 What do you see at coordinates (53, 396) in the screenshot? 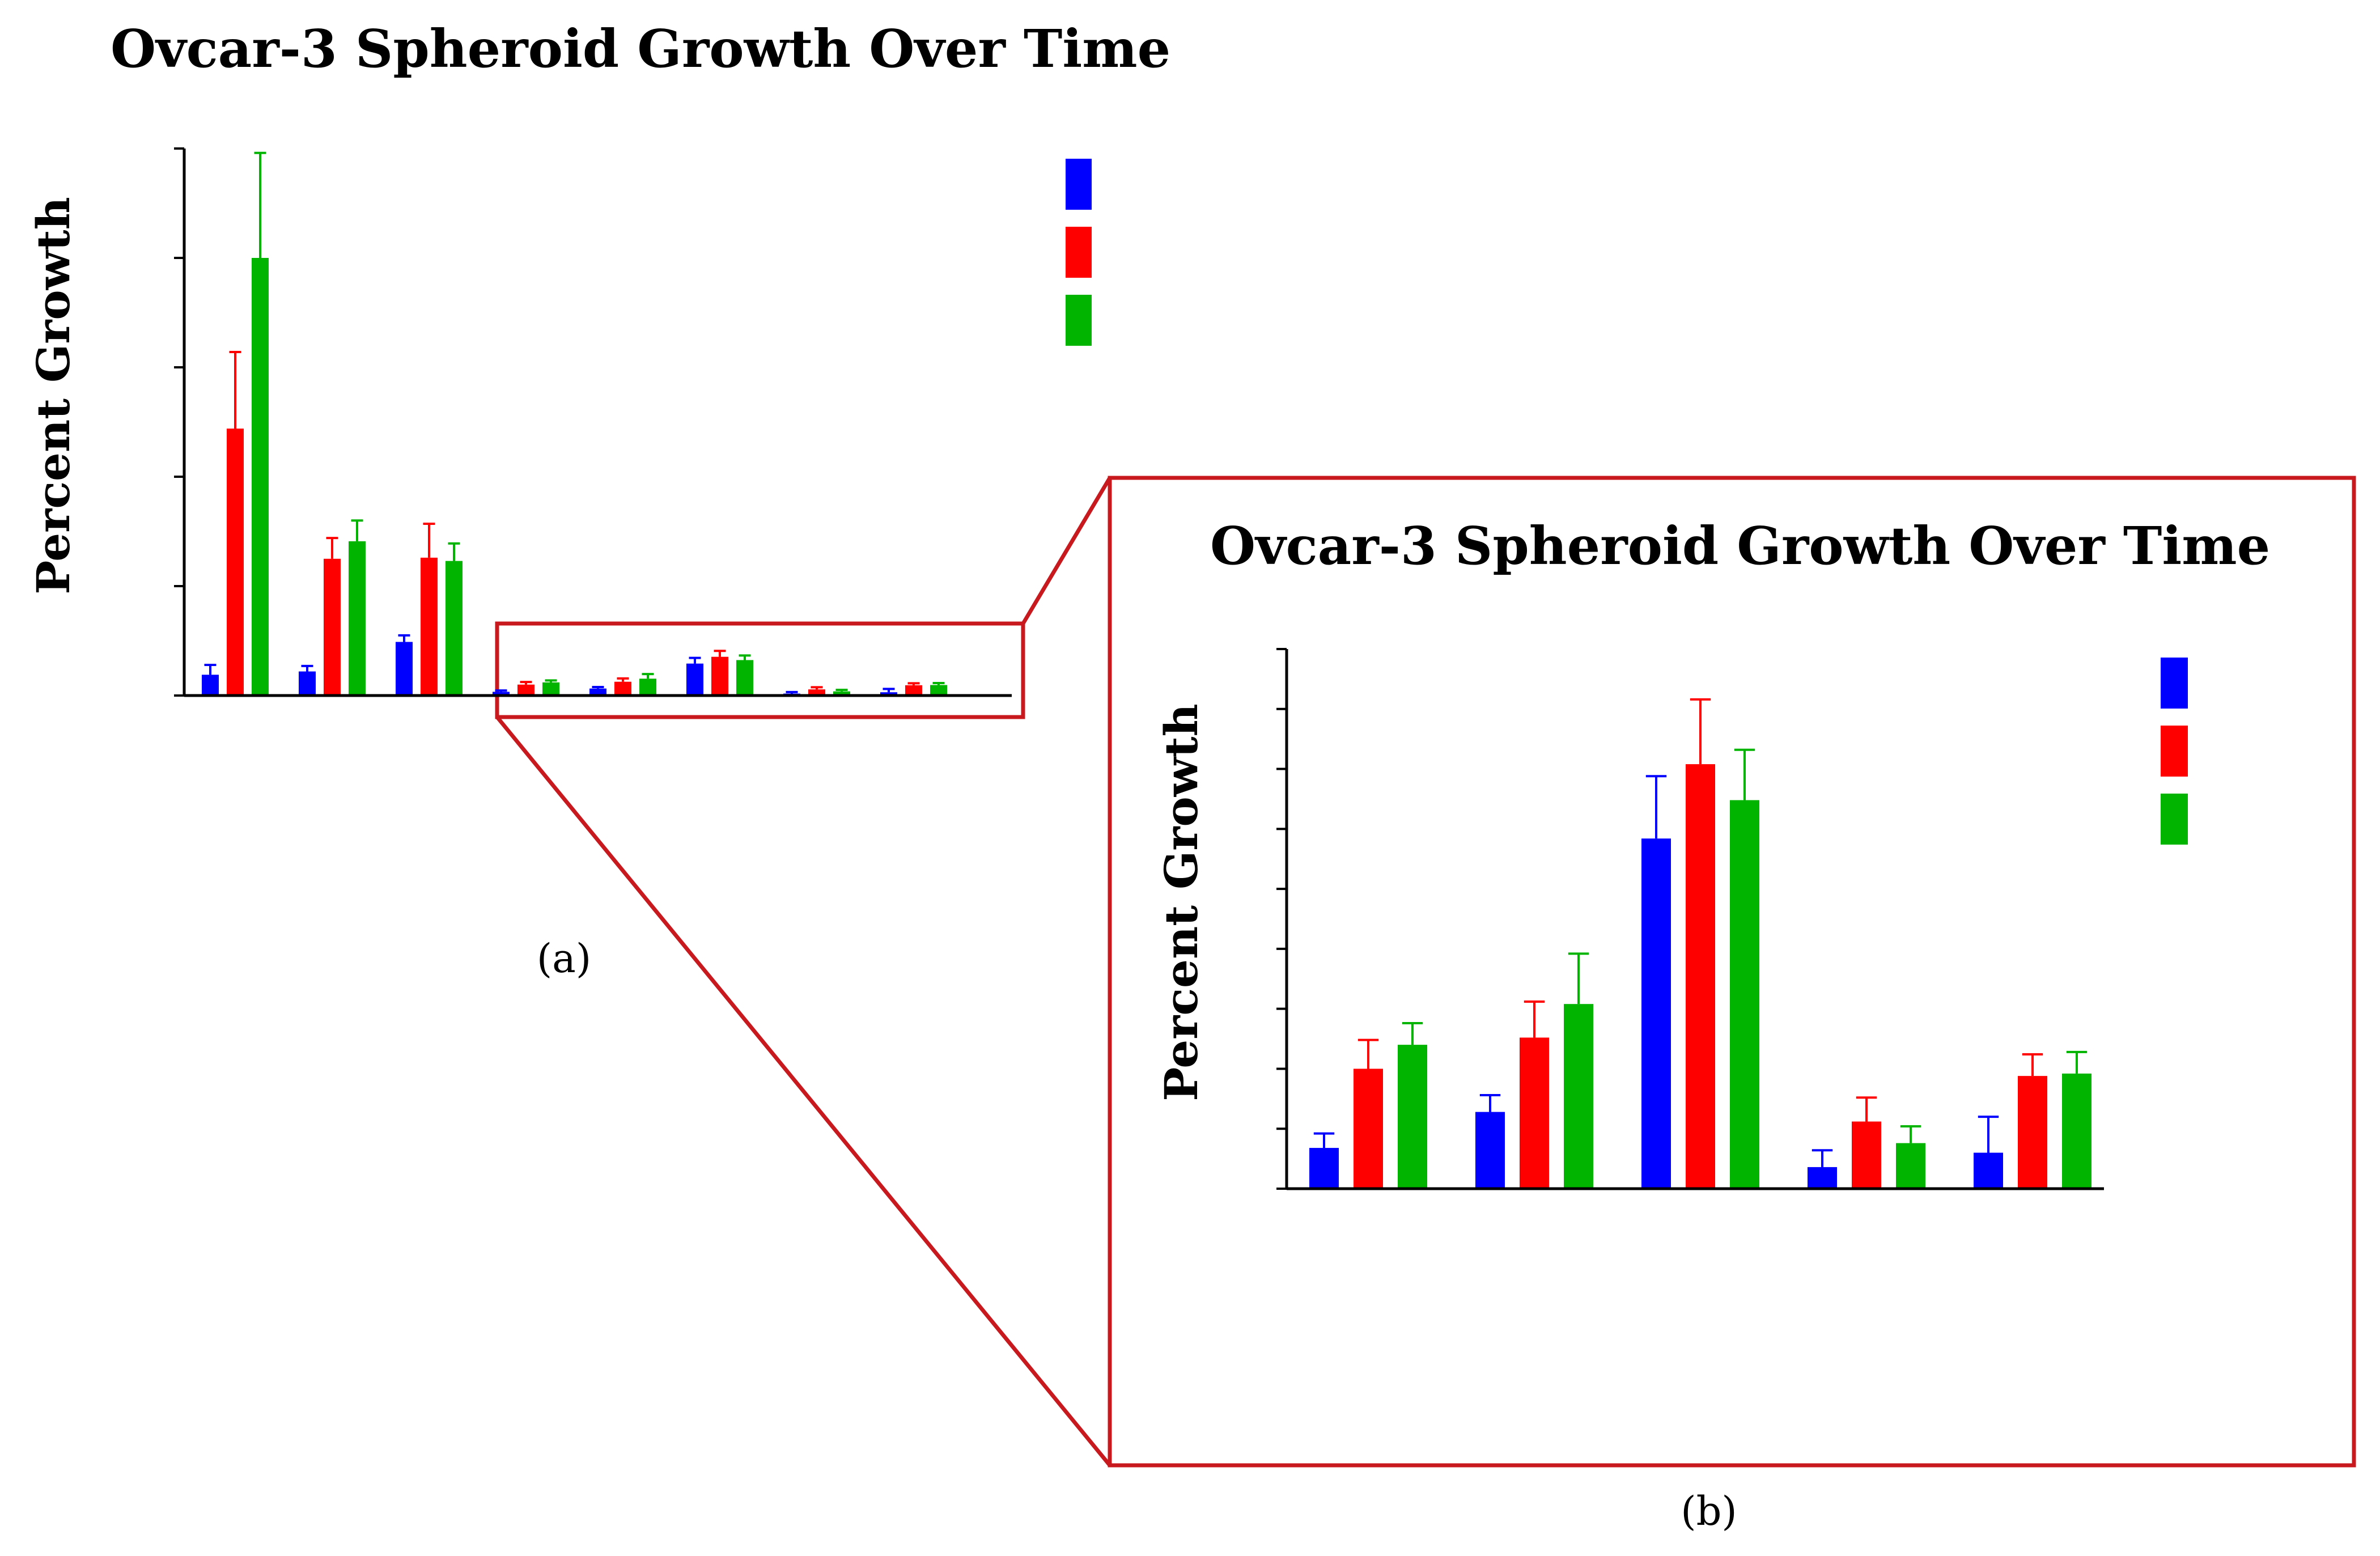
I see `panel-a-ylabel: Percent Growth` at bounding box center [53, 396].